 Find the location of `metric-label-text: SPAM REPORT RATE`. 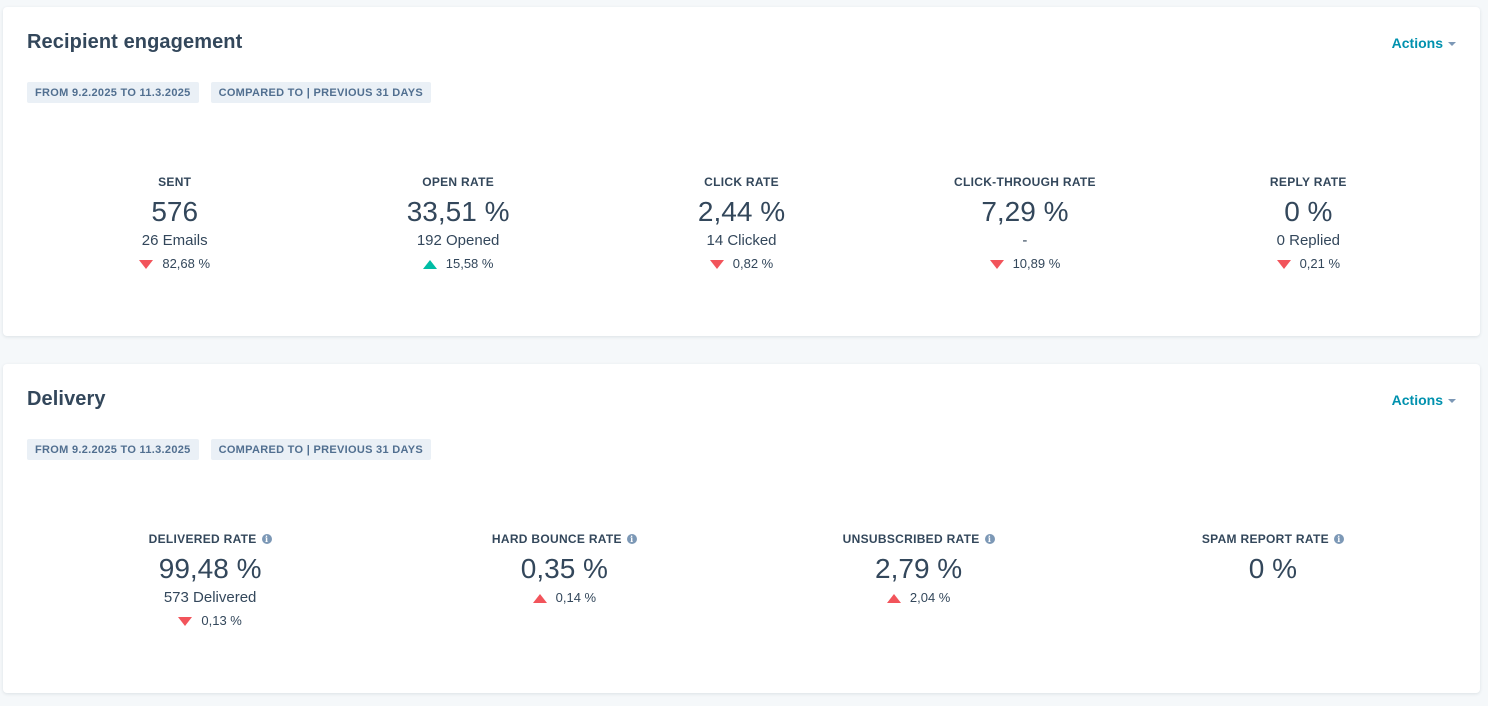

metric-label-text: SPAM REPORT RATE is located at coordinates (1265, 539).